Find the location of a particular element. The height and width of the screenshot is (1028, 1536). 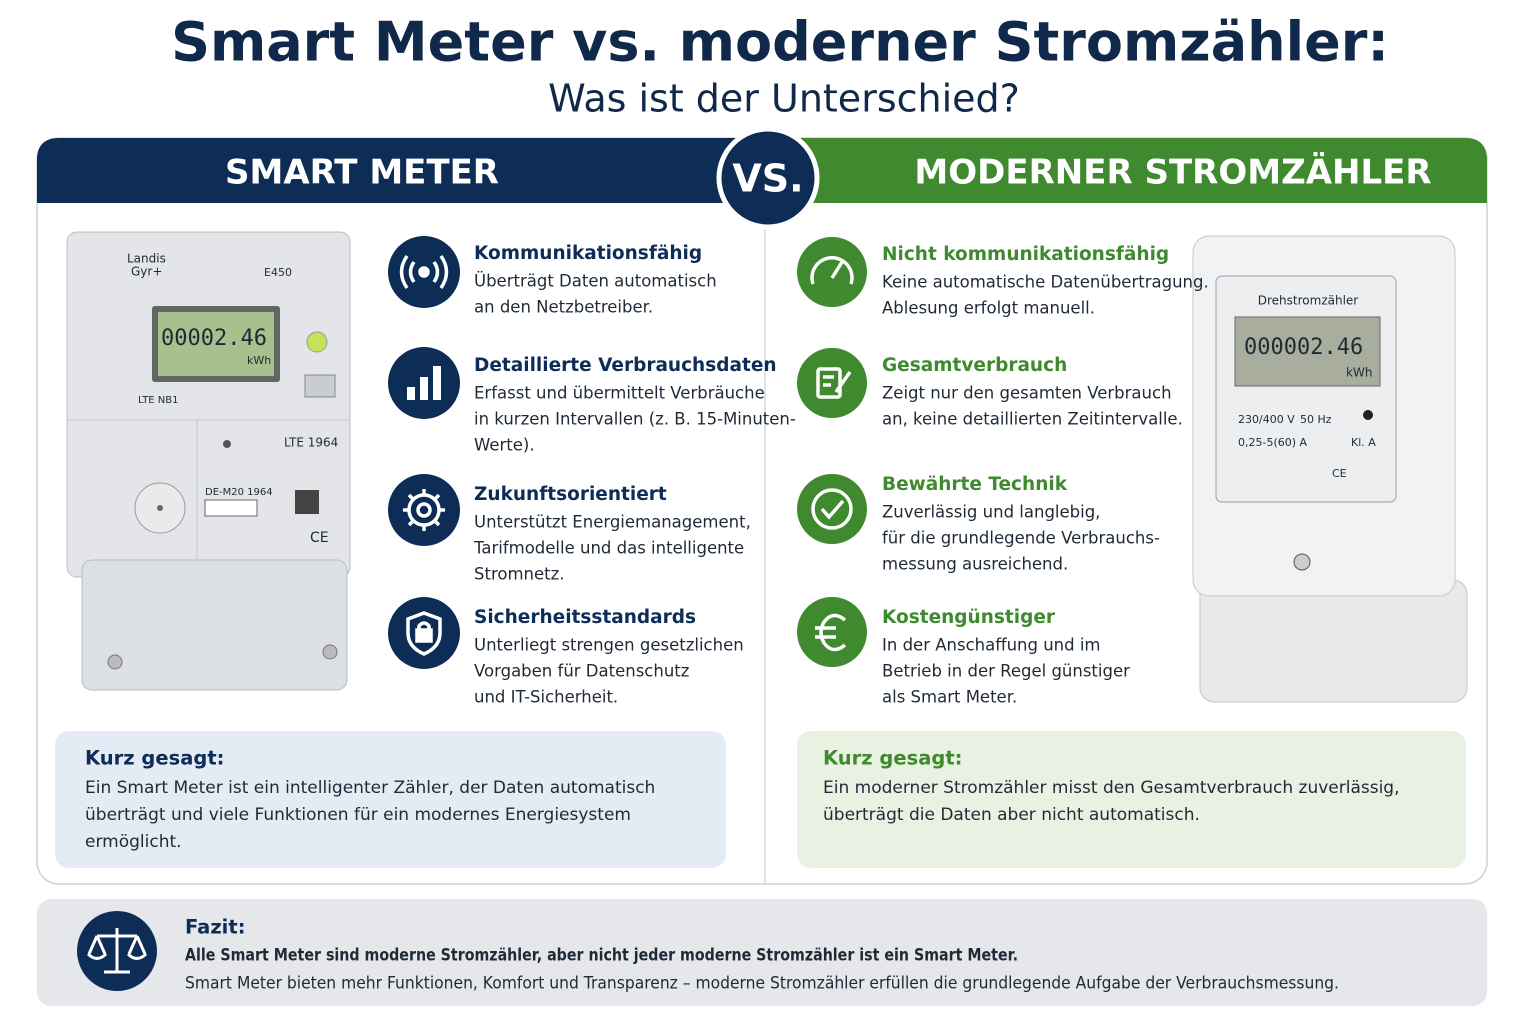

feature-title: Sicherheitsstandards is located at coordinates (585, 617).